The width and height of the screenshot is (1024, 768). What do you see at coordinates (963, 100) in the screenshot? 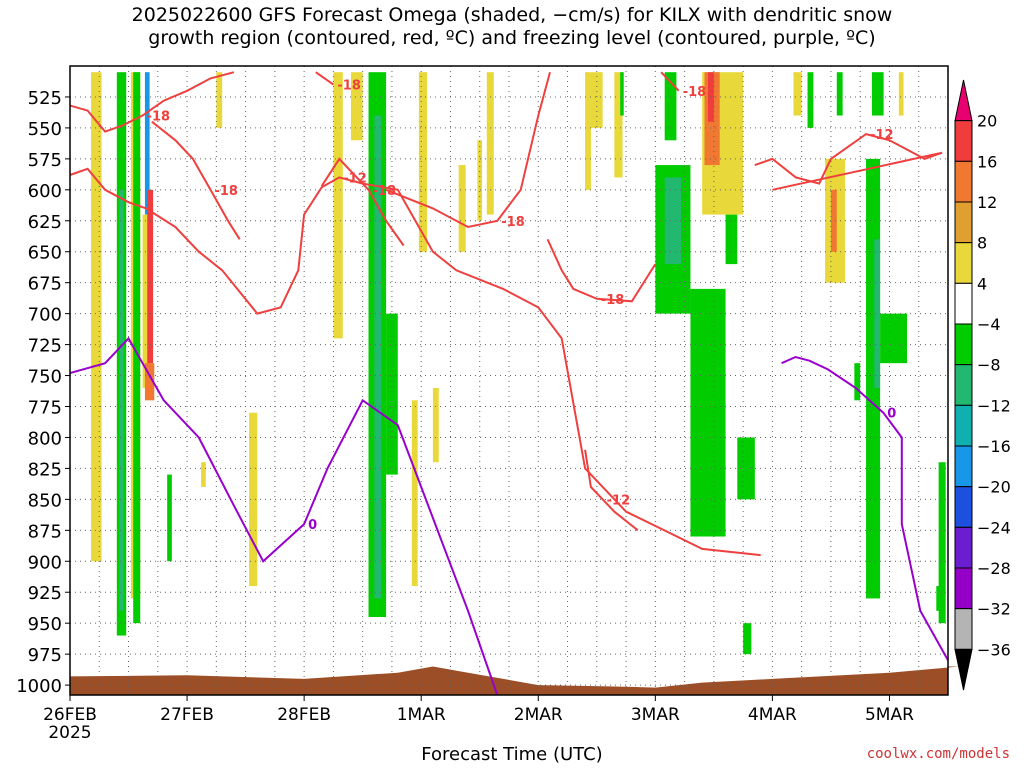
I see `colorbar-top-arrow` at bounding box center [963, 100].